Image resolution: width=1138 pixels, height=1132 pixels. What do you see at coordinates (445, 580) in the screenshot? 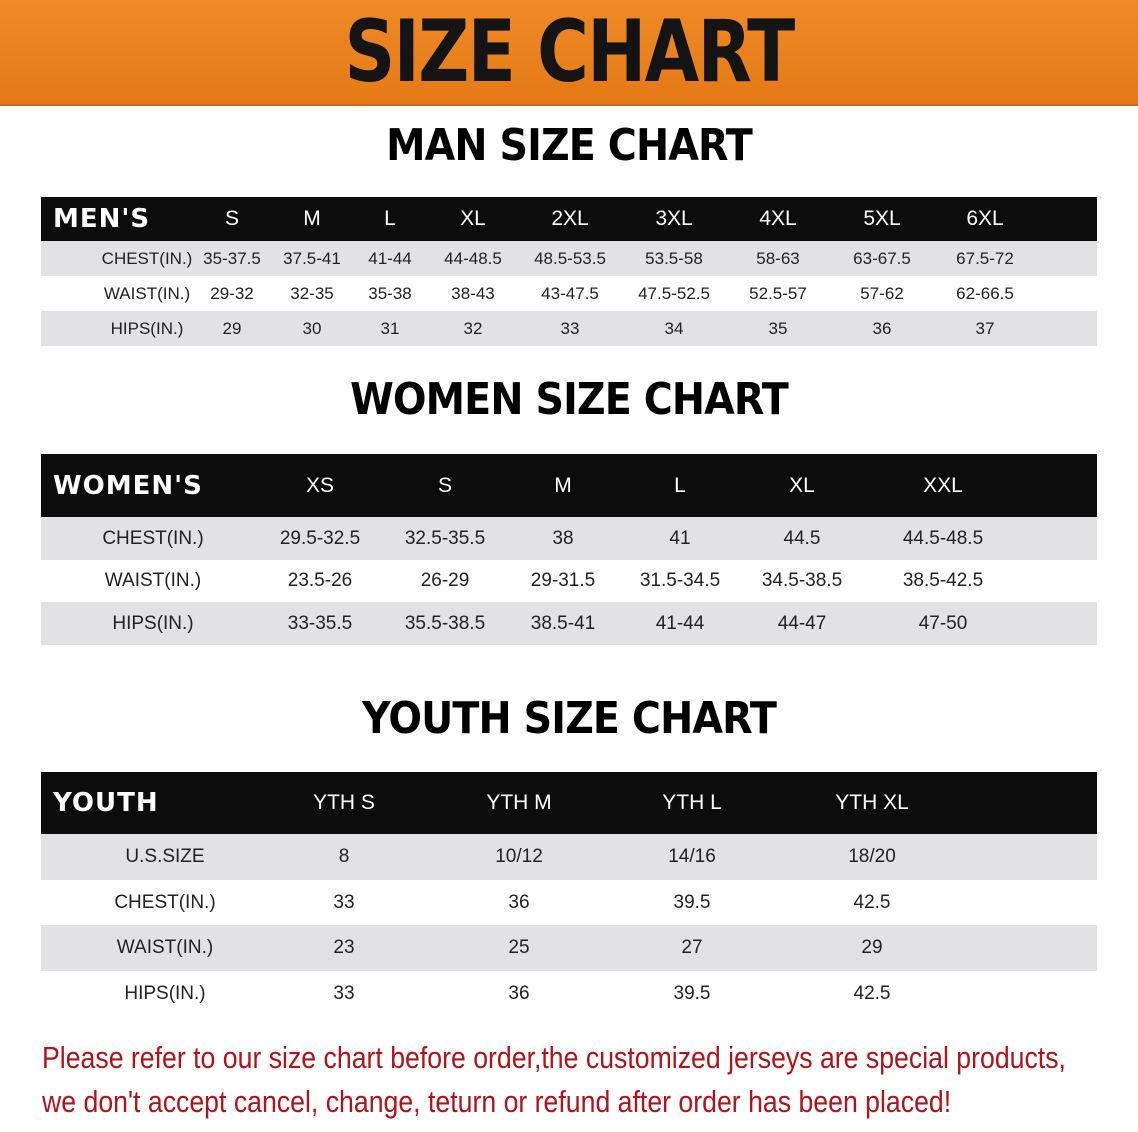
I see `measurement-value: 26-29` at bounding box center [445, 580].